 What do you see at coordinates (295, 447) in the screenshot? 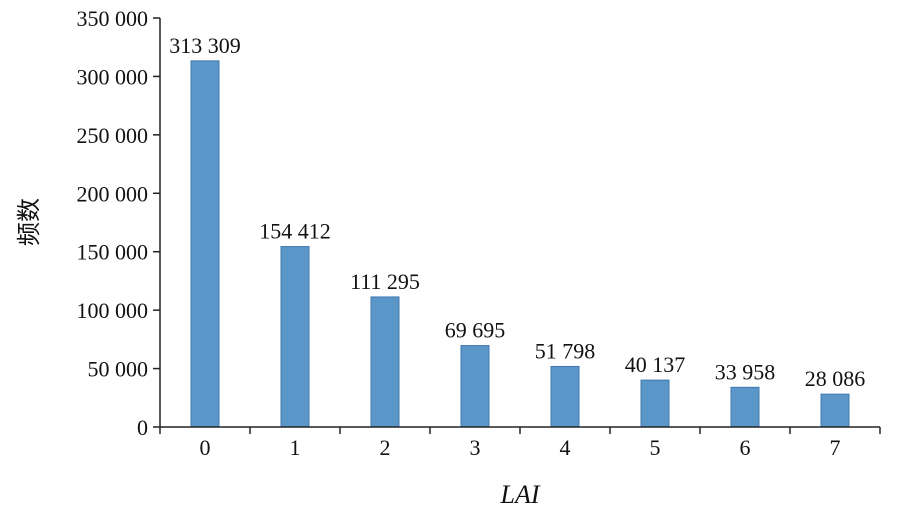
I see `x-tick-label: 1` at bounding box center [295, 447].